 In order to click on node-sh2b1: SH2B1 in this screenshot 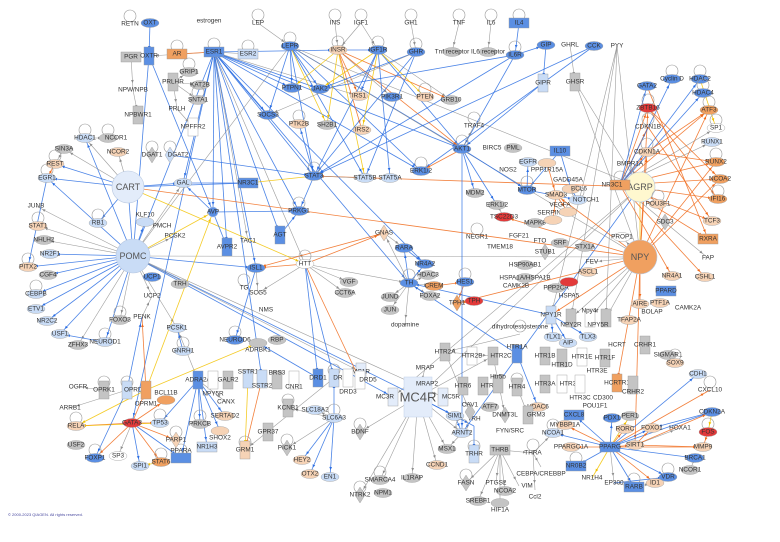, I will do `click(327, 125)`.